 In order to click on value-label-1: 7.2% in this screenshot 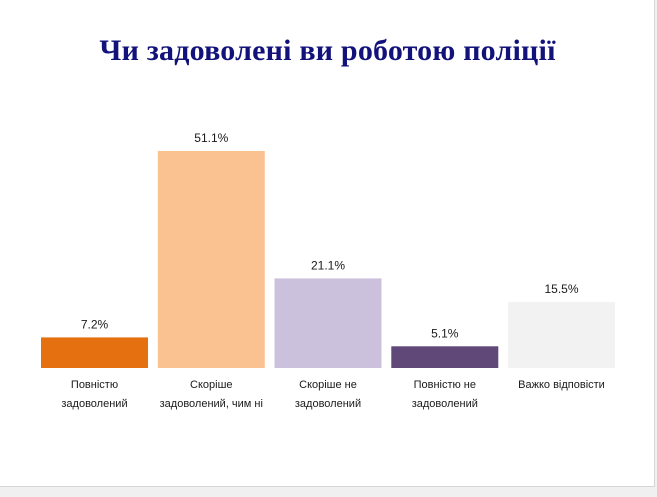, I will do `click(95, 324)`.